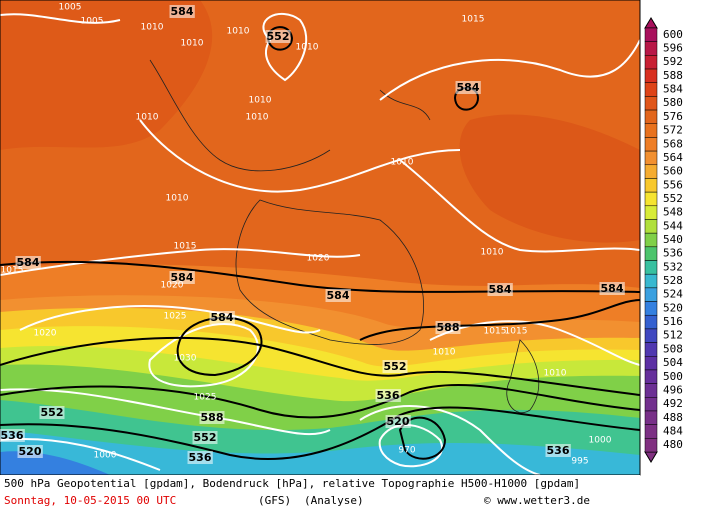  What do you see at coordinates (673, 61) in the screenshot?
I see `colorbar-label: 592` at bounding box center [673, 61].